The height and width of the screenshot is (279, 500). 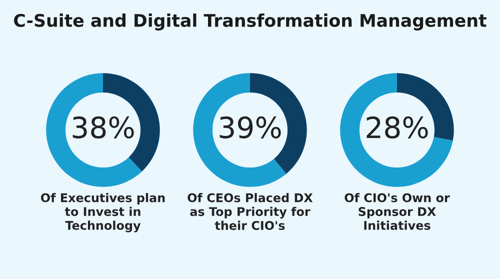 I want to click on text: Of CEOs Placed DX as Top Priority for their CIO's, so click(x=250, y=211).